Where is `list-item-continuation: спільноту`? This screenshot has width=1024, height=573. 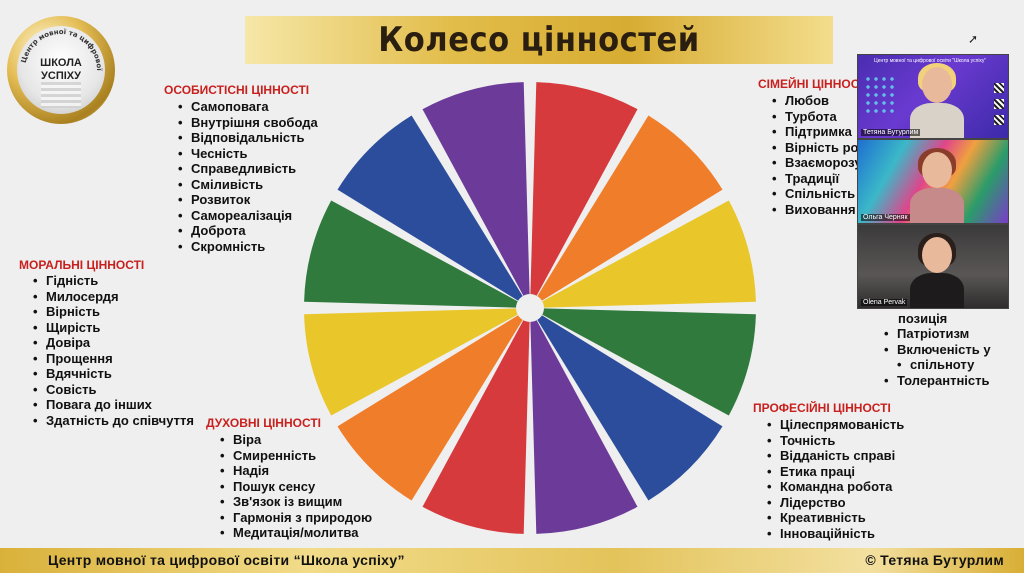
list-item-continuation: спільноту is located at coordinates (942, 364).